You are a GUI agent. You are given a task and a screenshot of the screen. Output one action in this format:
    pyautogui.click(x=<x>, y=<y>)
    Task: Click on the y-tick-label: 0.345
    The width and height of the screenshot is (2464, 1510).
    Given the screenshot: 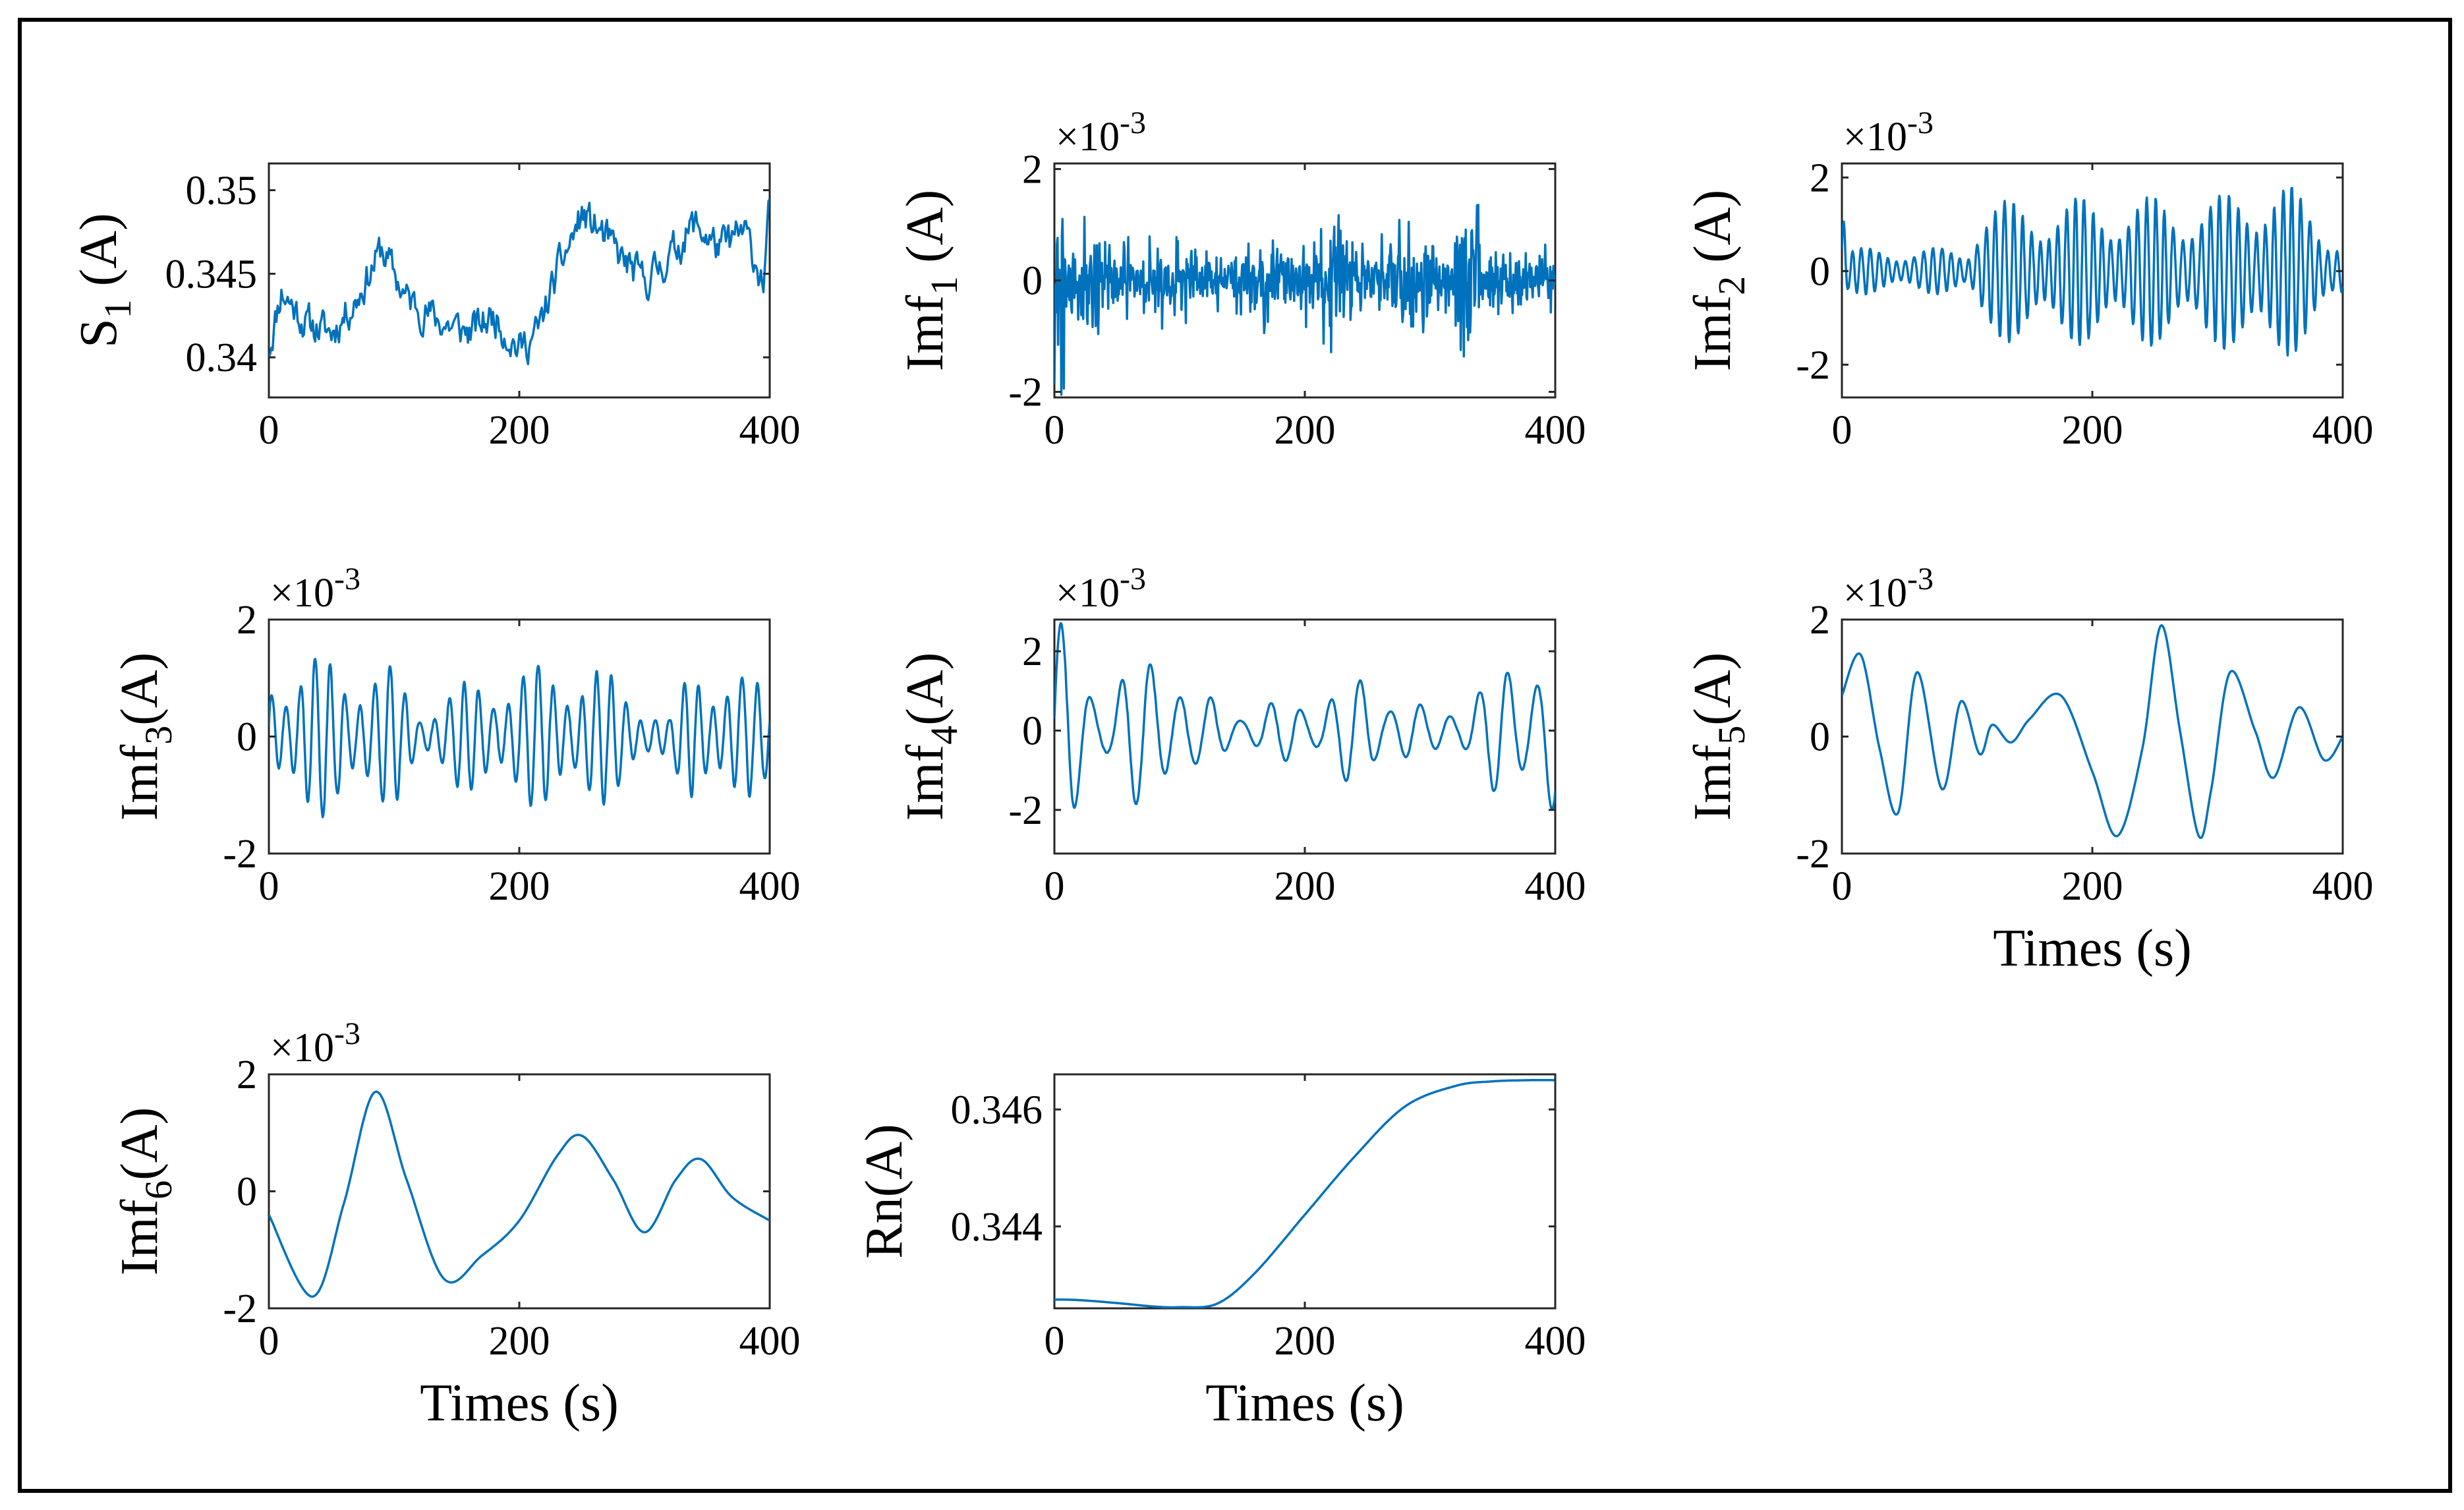 What is the action you would take?
    pyautogui.click(x=211, y=274)
    